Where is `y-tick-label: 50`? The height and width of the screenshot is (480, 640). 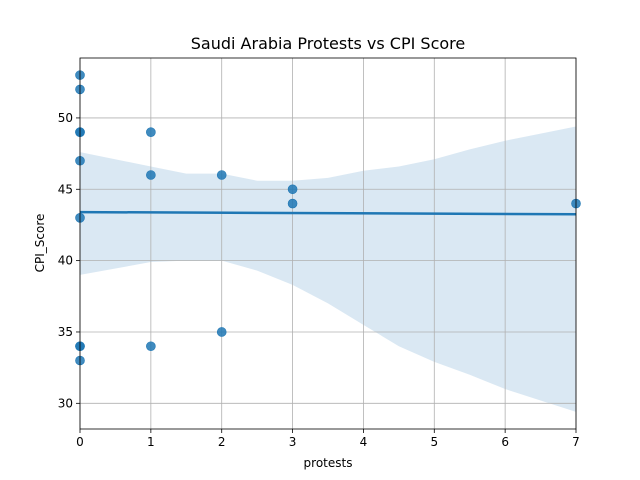 y-tick-label: 50 is located at coordinates (65, 118).